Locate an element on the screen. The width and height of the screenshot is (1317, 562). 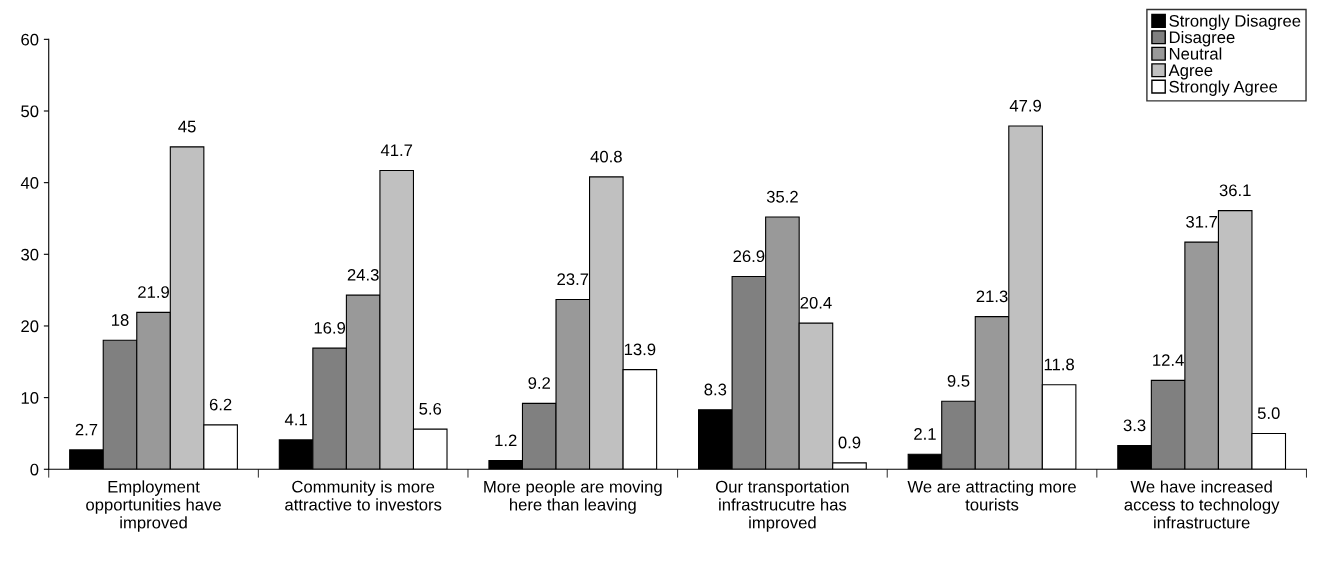
x-tick-label: We are attracting more tourists is located at coordinates (991, 495).